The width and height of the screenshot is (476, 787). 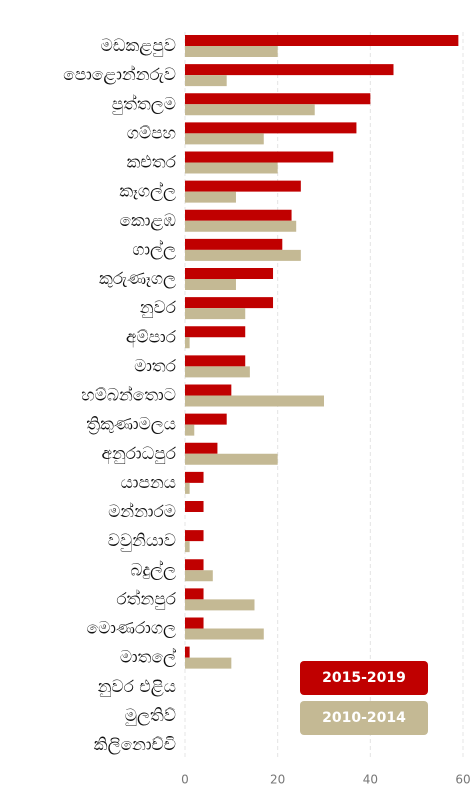 I want to click on category-label: අනුරාධපුර, so click(x=138, y=454).